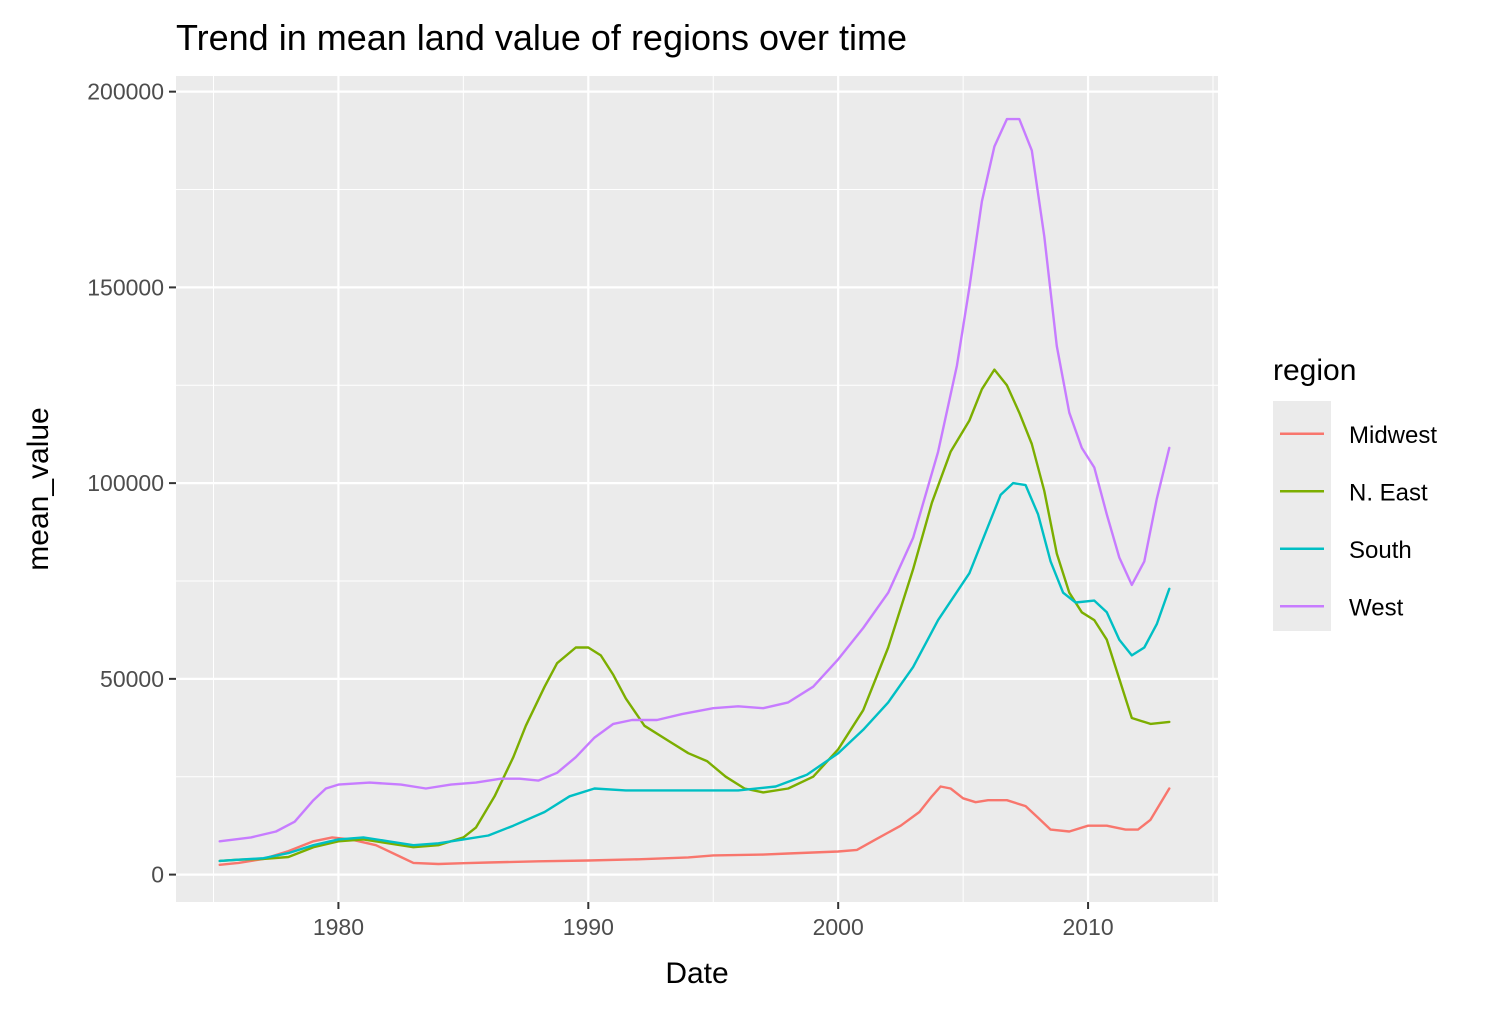 The image size is (1492, 1010). Describe the element at coordinates (157, 875) in the screenshot. I see `y-tick-label: 0` at that location.